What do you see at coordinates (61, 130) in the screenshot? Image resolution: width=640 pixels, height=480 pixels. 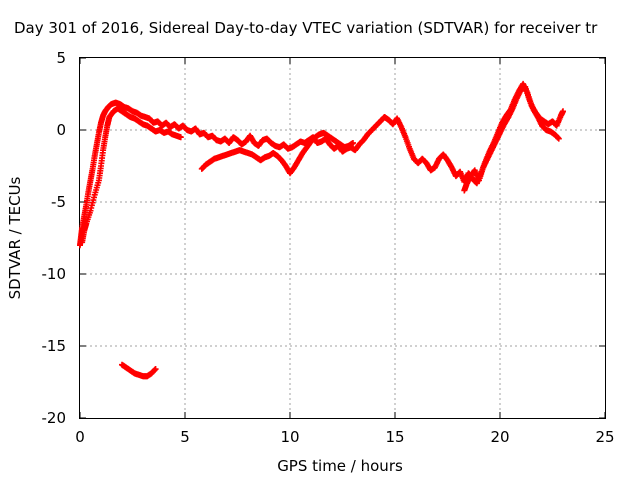 I see `y-tick-label: 0` at bounding box center [61, 130].